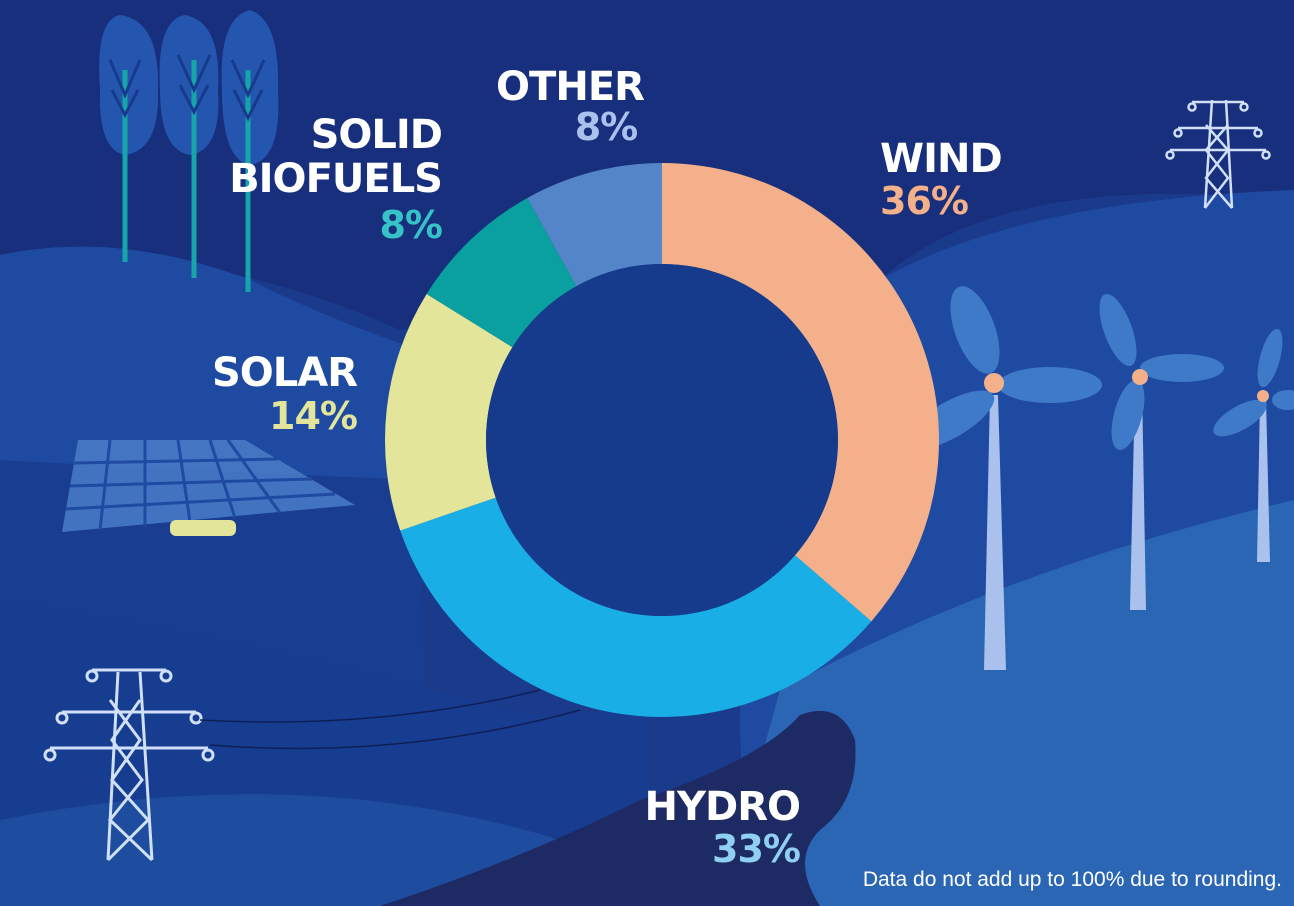 This screenshot has height=906, width=1294. I want to click on trees-icon, so click(189, 151).